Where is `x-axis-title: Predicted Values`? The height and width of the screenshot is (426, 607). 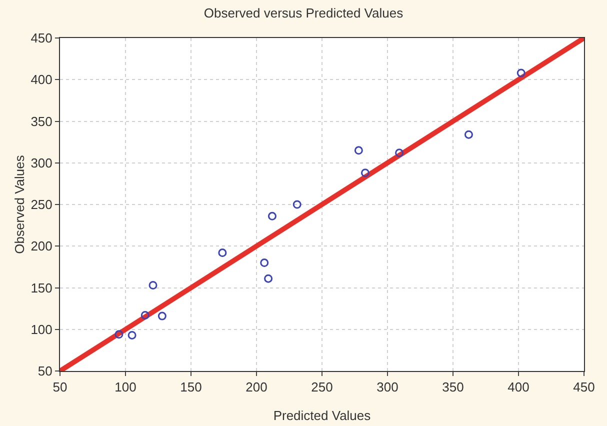 x-axis-title: Predicted Values is located at coordinates (322, 415).